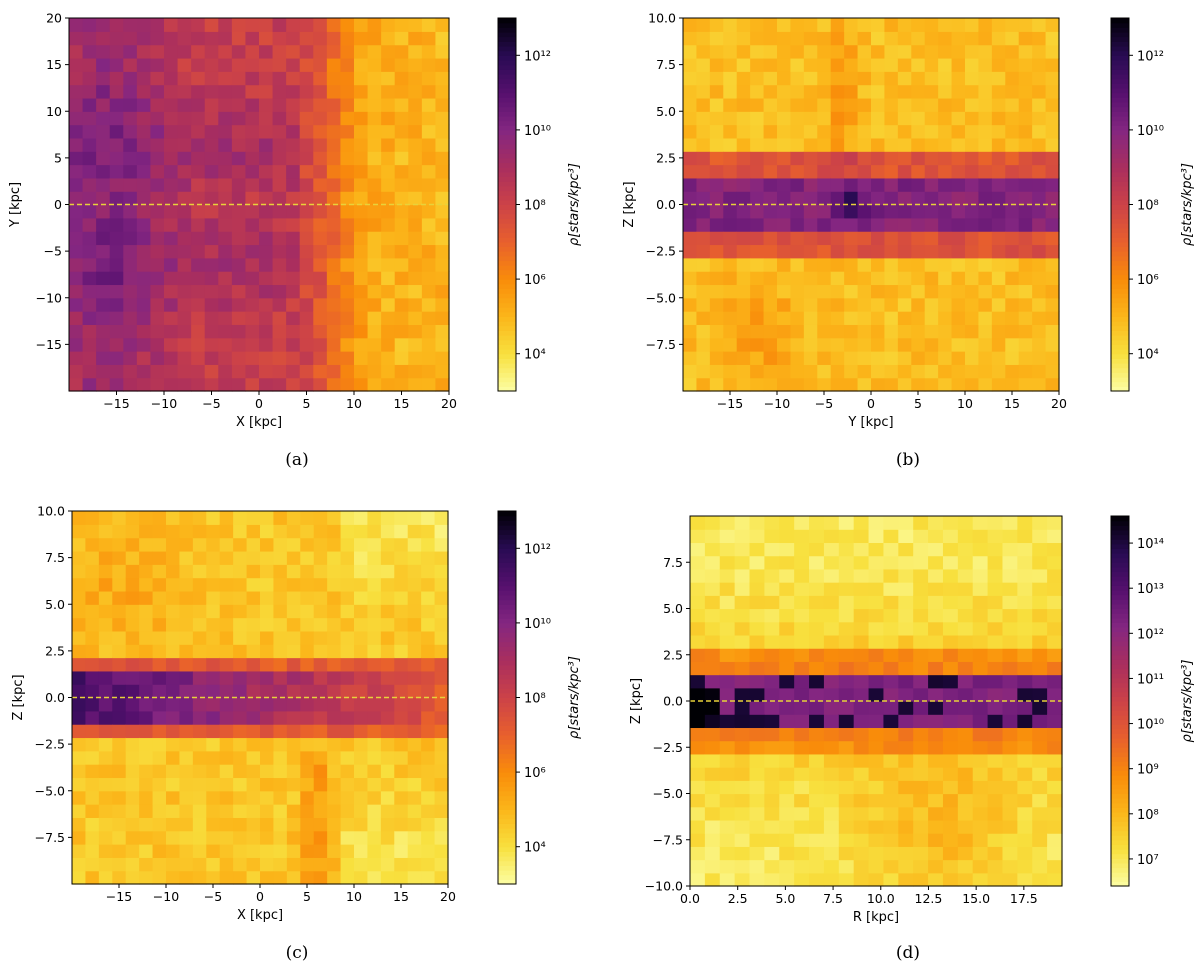 This screenshot has width=1200, height=973. I want to click on heatmap-cells, so click(871, 205).